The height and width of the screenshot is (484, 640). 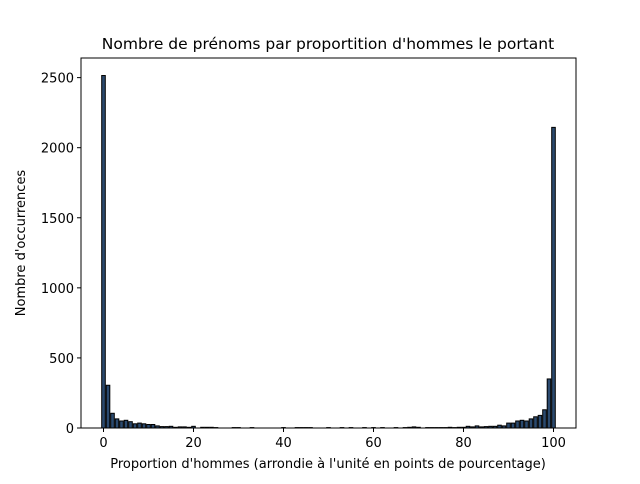 I want to click on x-tick-label: 0, so click(x=103, y=443).